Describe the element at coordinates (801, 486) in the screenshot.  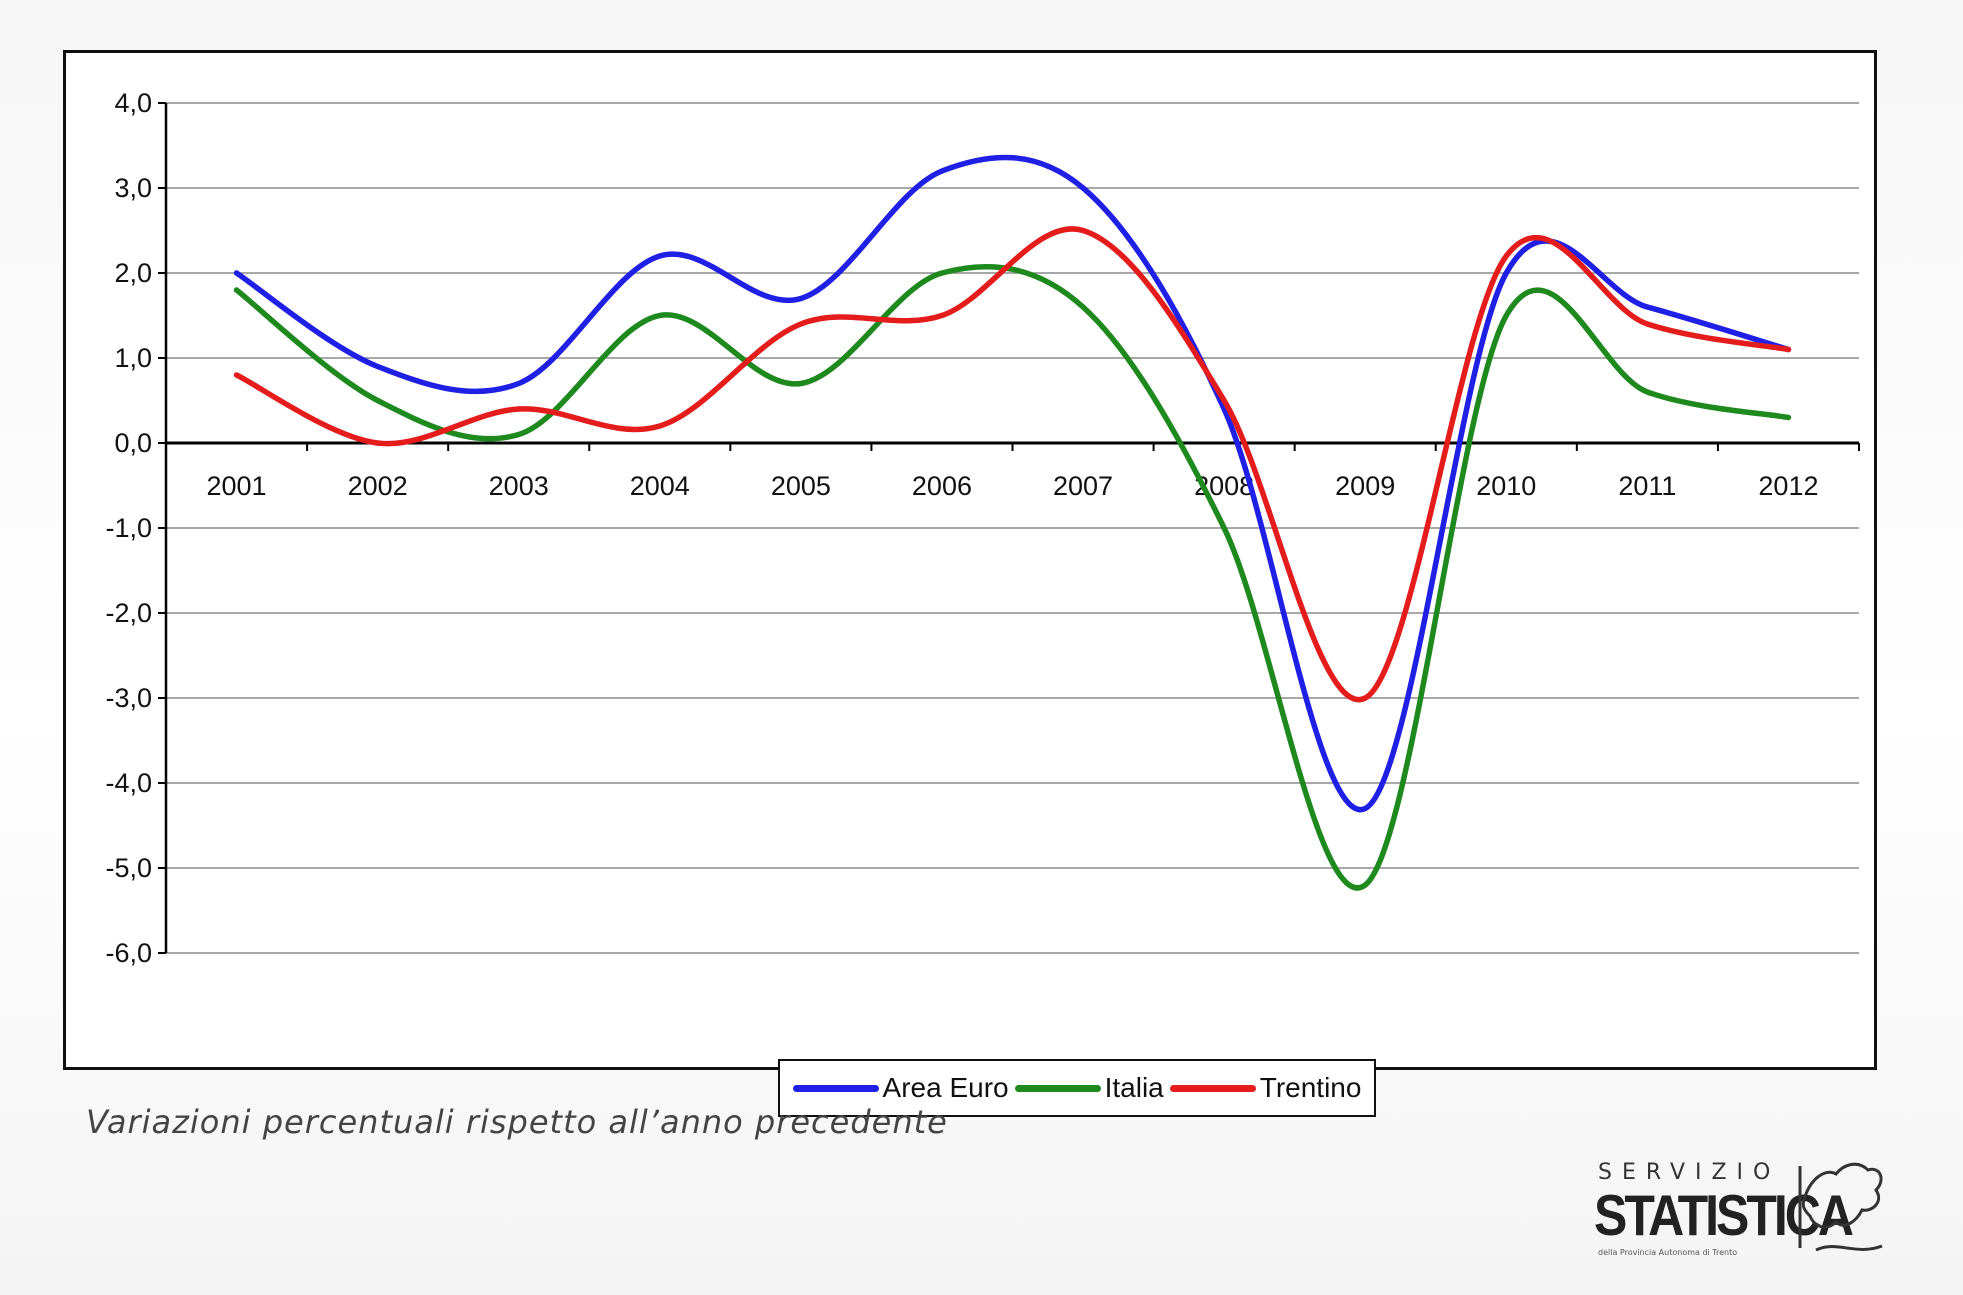
I see `x-tick-label: 2005` at that location.